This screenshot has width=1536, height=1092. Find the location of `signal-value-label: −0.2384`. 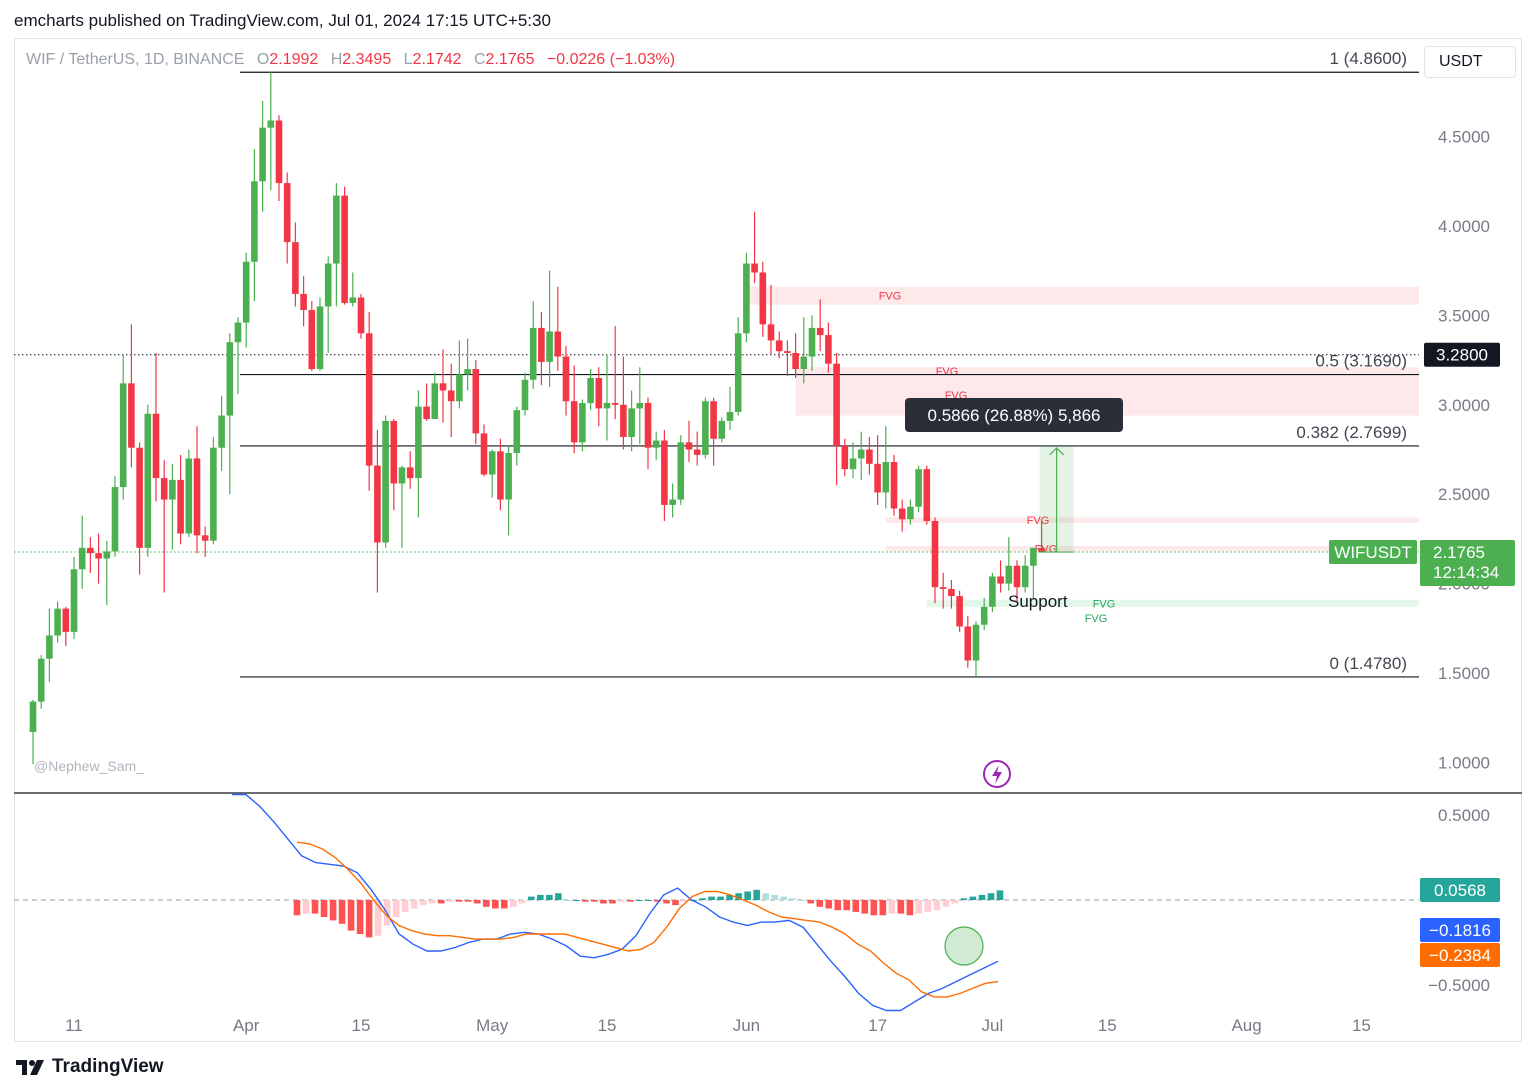

signal-value-label: −0.2384 is located at coordinates (1460, 955).